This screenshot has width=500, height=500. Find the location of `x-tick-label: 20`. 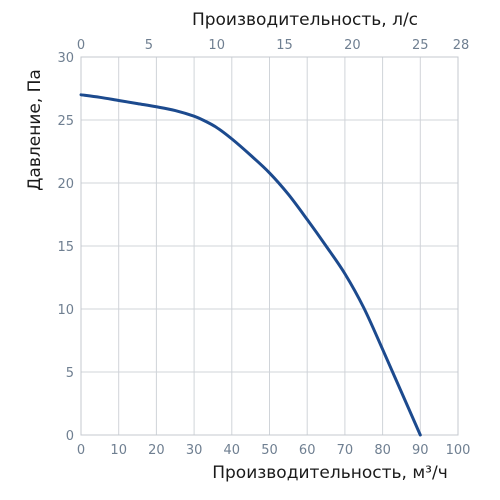

x-tick-label: 20 is located at coordinates (156, 450).